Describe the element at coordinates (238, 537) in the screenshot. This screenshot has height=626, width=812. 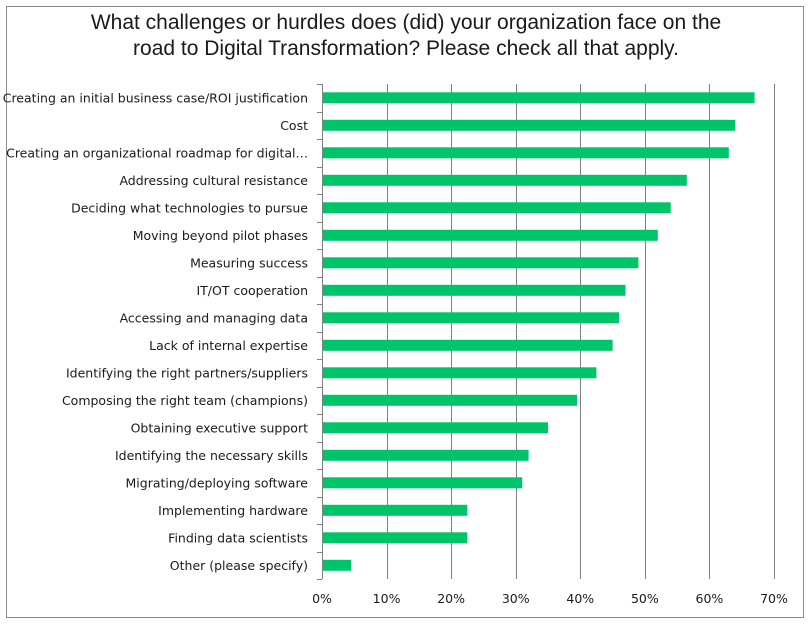
I see `category-label: Finding data scientists` at that location.